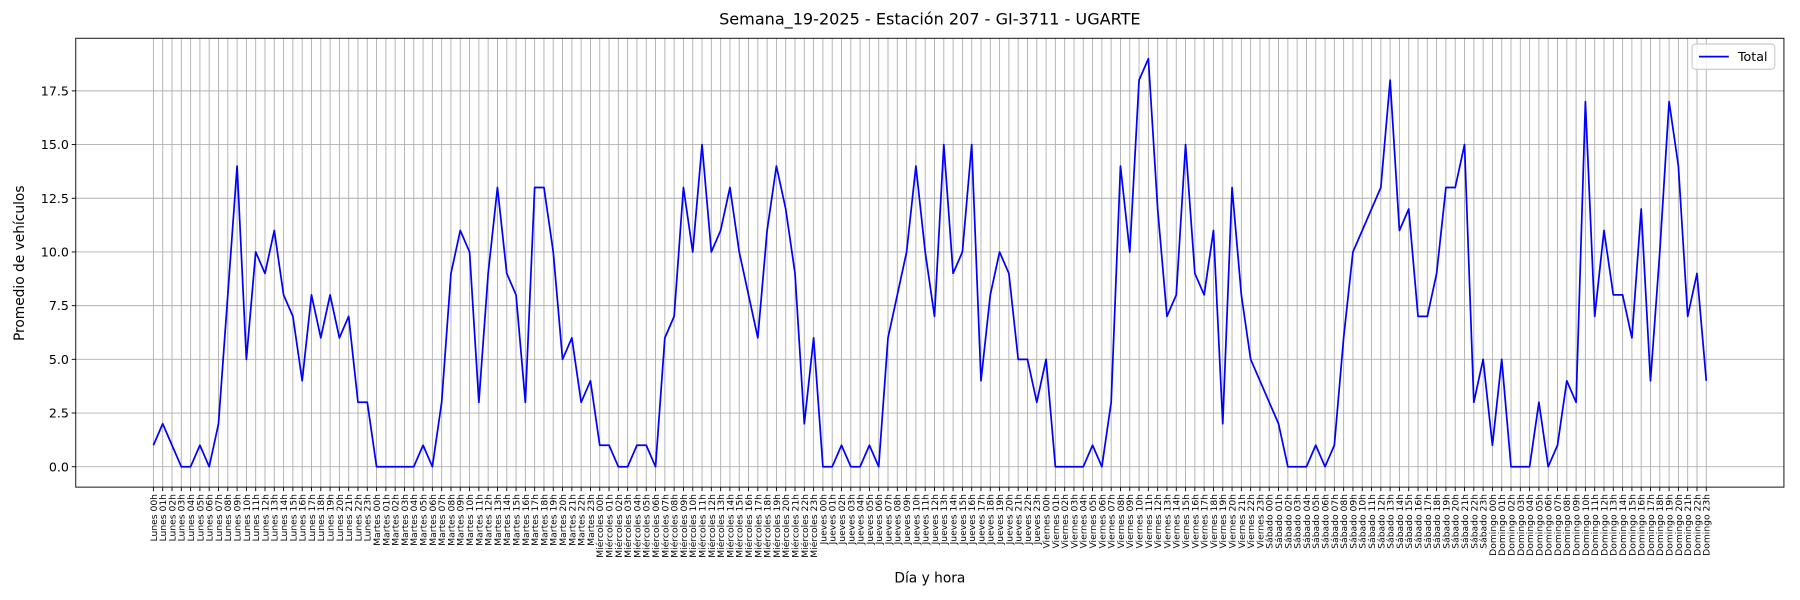  Describe the element at coordinates (926, 520) in the screenshot. I see `x-tick-label: Jueves 11h` at that location.